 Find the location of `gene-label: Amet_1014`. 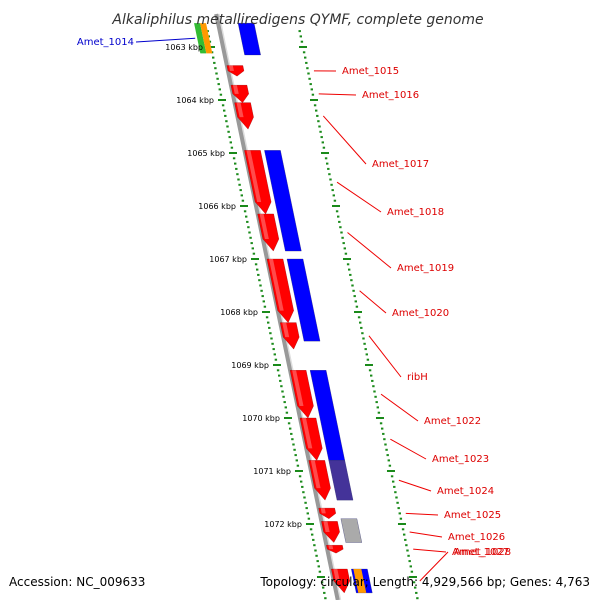

gene-label: Amet_1014 is located at coordinates (105, 42).